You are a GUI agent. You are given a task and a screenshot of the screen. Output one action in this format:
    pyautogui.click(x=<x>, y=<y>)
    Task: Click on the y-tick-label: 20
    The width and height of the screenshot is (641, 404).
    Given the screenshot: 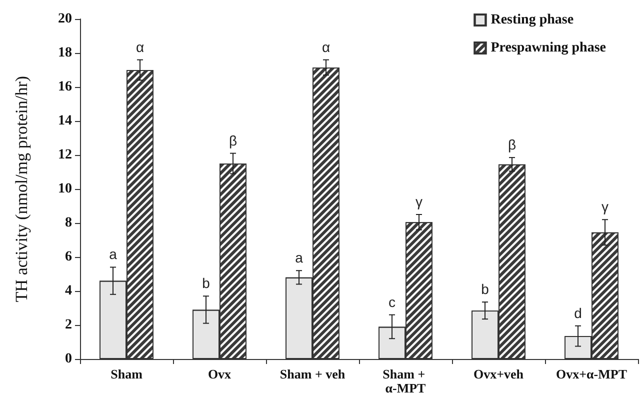 What is the action you would take?
    pyautogui.click(x=65, y=19)
    